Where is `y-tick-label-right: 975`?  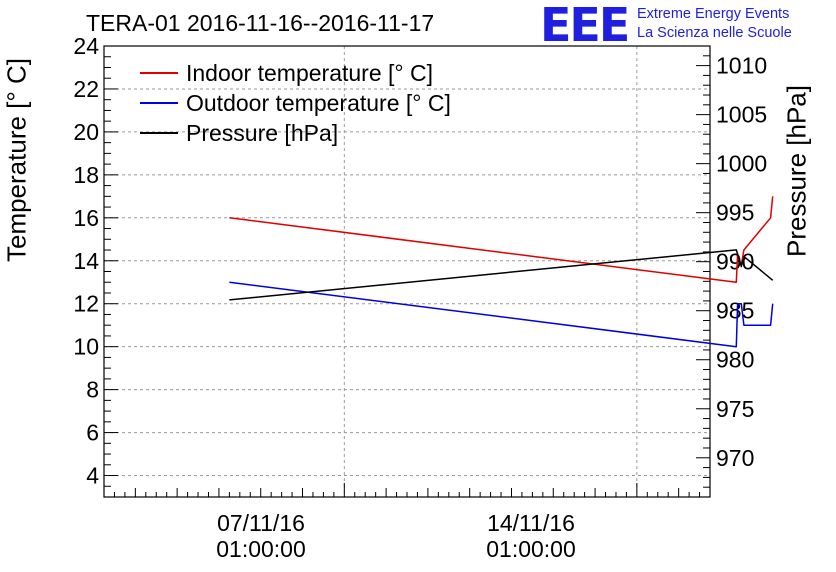 y-tick-label-right: 975 is located at coordinates (735, 409).